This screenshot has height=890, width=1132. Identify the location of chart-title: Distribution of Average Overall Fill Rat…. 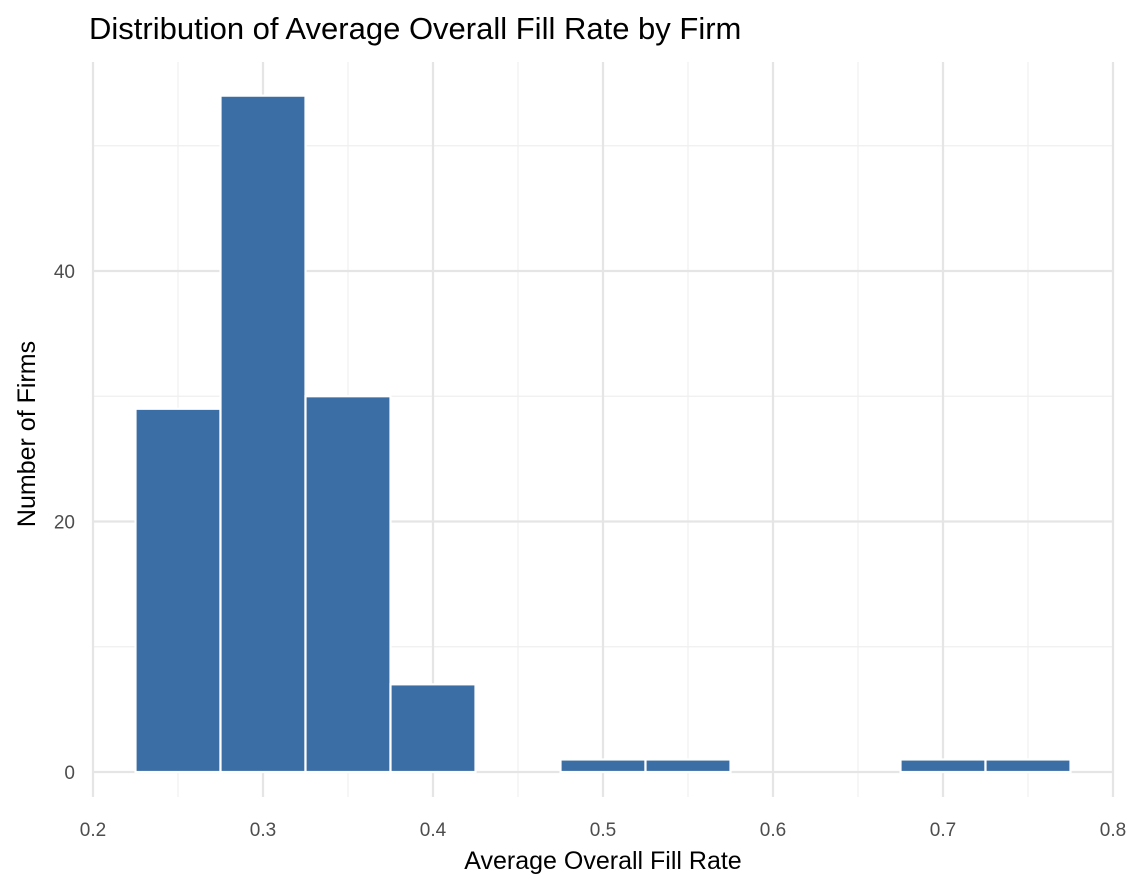
(415, 28).